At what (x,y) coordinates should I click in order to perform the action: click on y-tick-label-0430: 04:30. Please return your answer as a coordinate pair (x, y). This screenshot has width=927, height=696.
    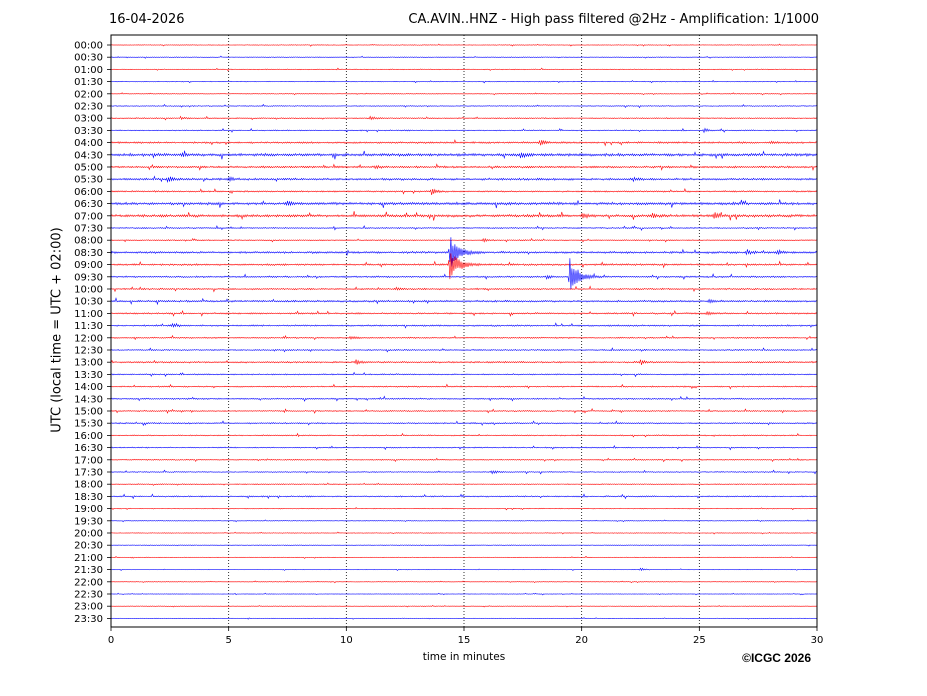
    Looking at the image, I should click on (88, 155).